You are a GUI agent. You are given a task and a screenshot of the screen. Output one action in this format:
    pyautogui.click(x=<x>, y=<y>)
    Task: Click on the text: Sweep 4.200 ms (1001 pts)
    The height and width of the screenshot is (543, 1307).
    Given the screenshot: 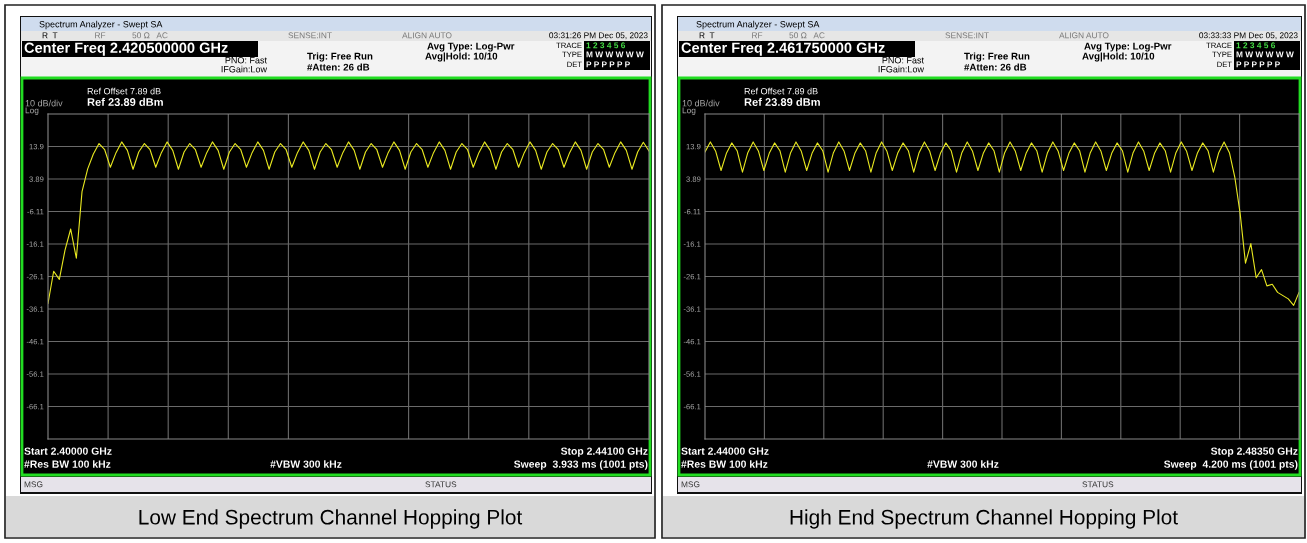 What is the action you would take?
    pyautogui.click(x=1230, y=465)
    